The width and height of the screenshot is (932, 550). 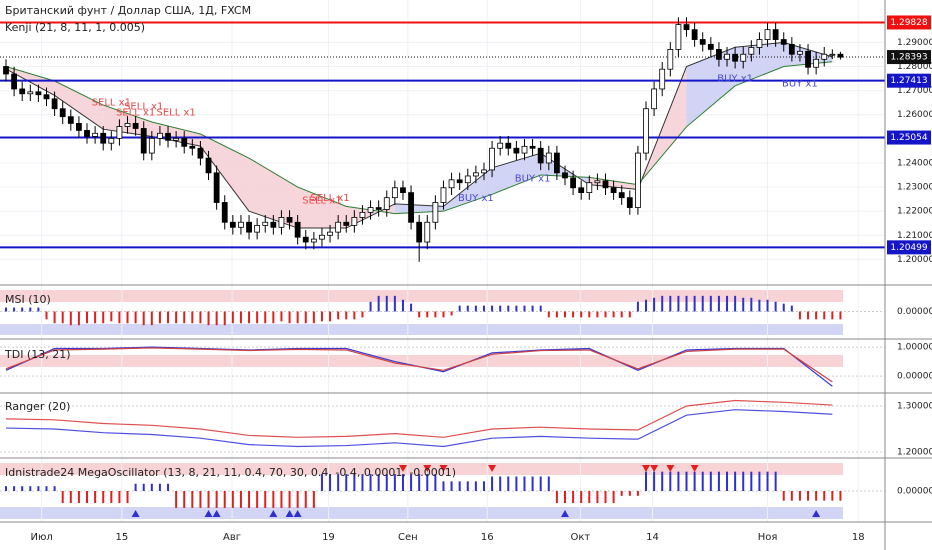 What do you see at coordinates (800, 83) in the screenshot?
I see `signal-label: BUY x1` at bounding box center [800, 83].